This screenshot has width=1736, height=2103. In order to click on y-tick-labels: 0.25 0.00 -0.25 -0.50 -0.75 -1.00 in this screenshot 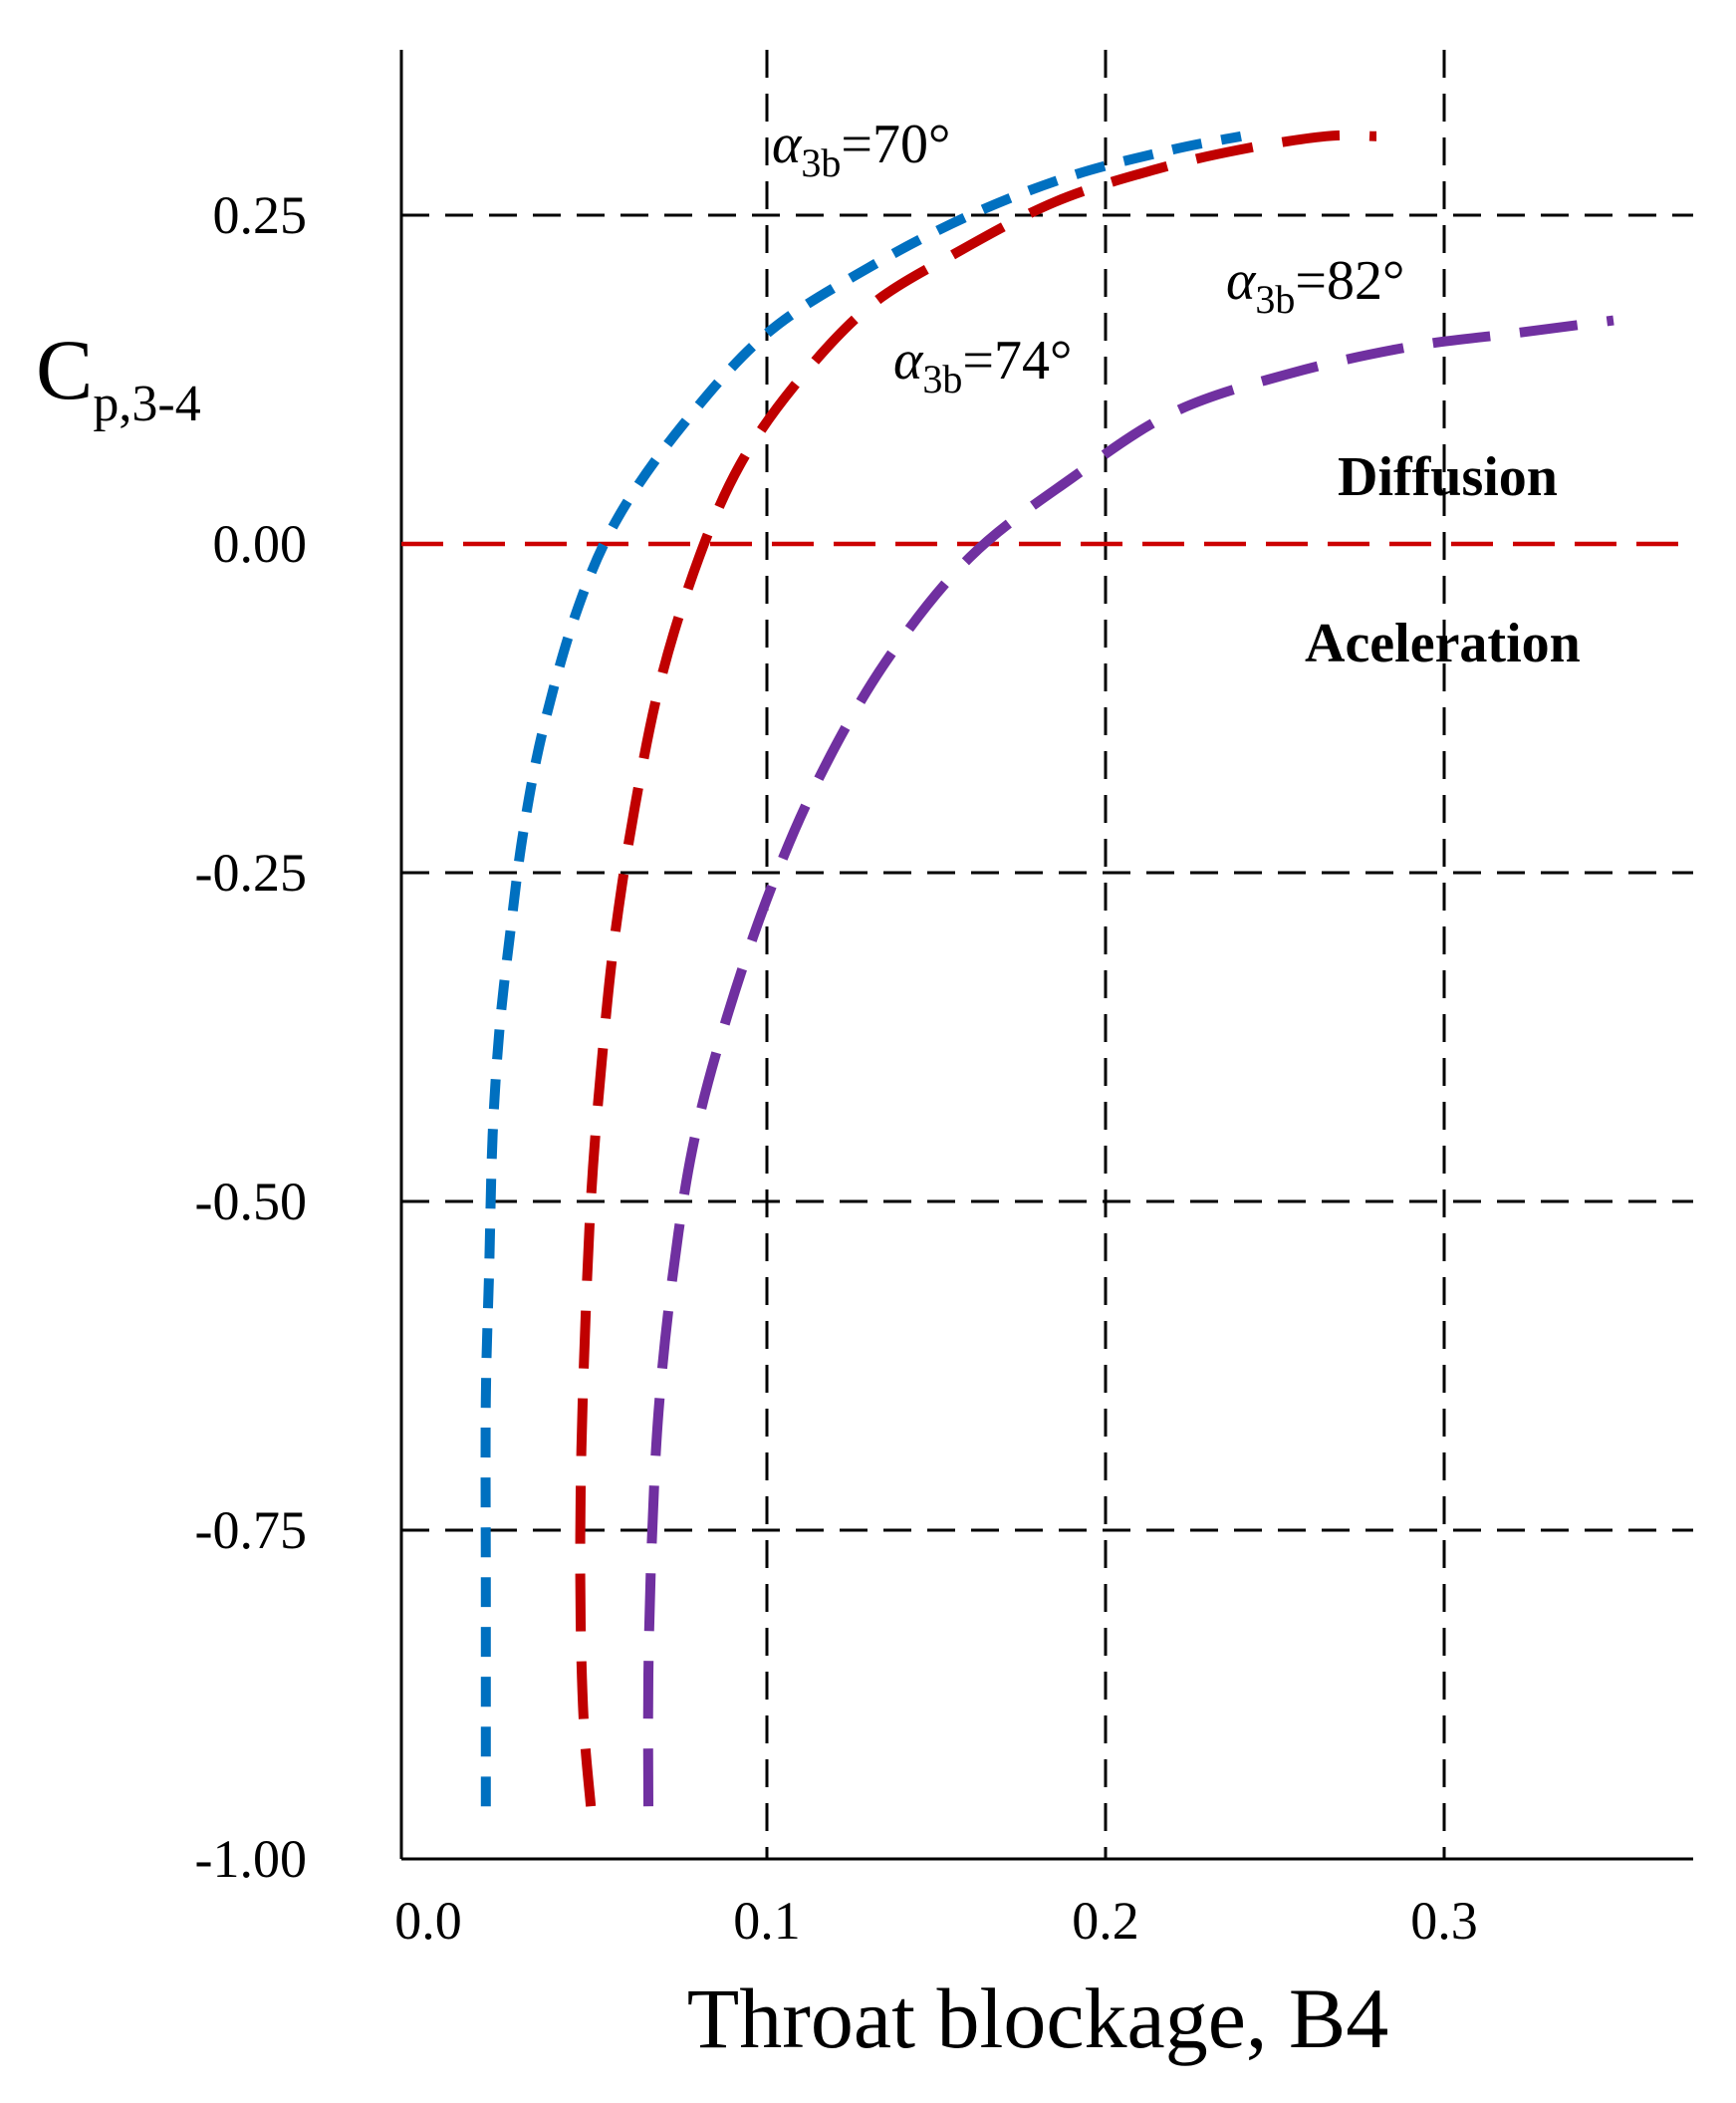, I will do `click(251, 1037)`.